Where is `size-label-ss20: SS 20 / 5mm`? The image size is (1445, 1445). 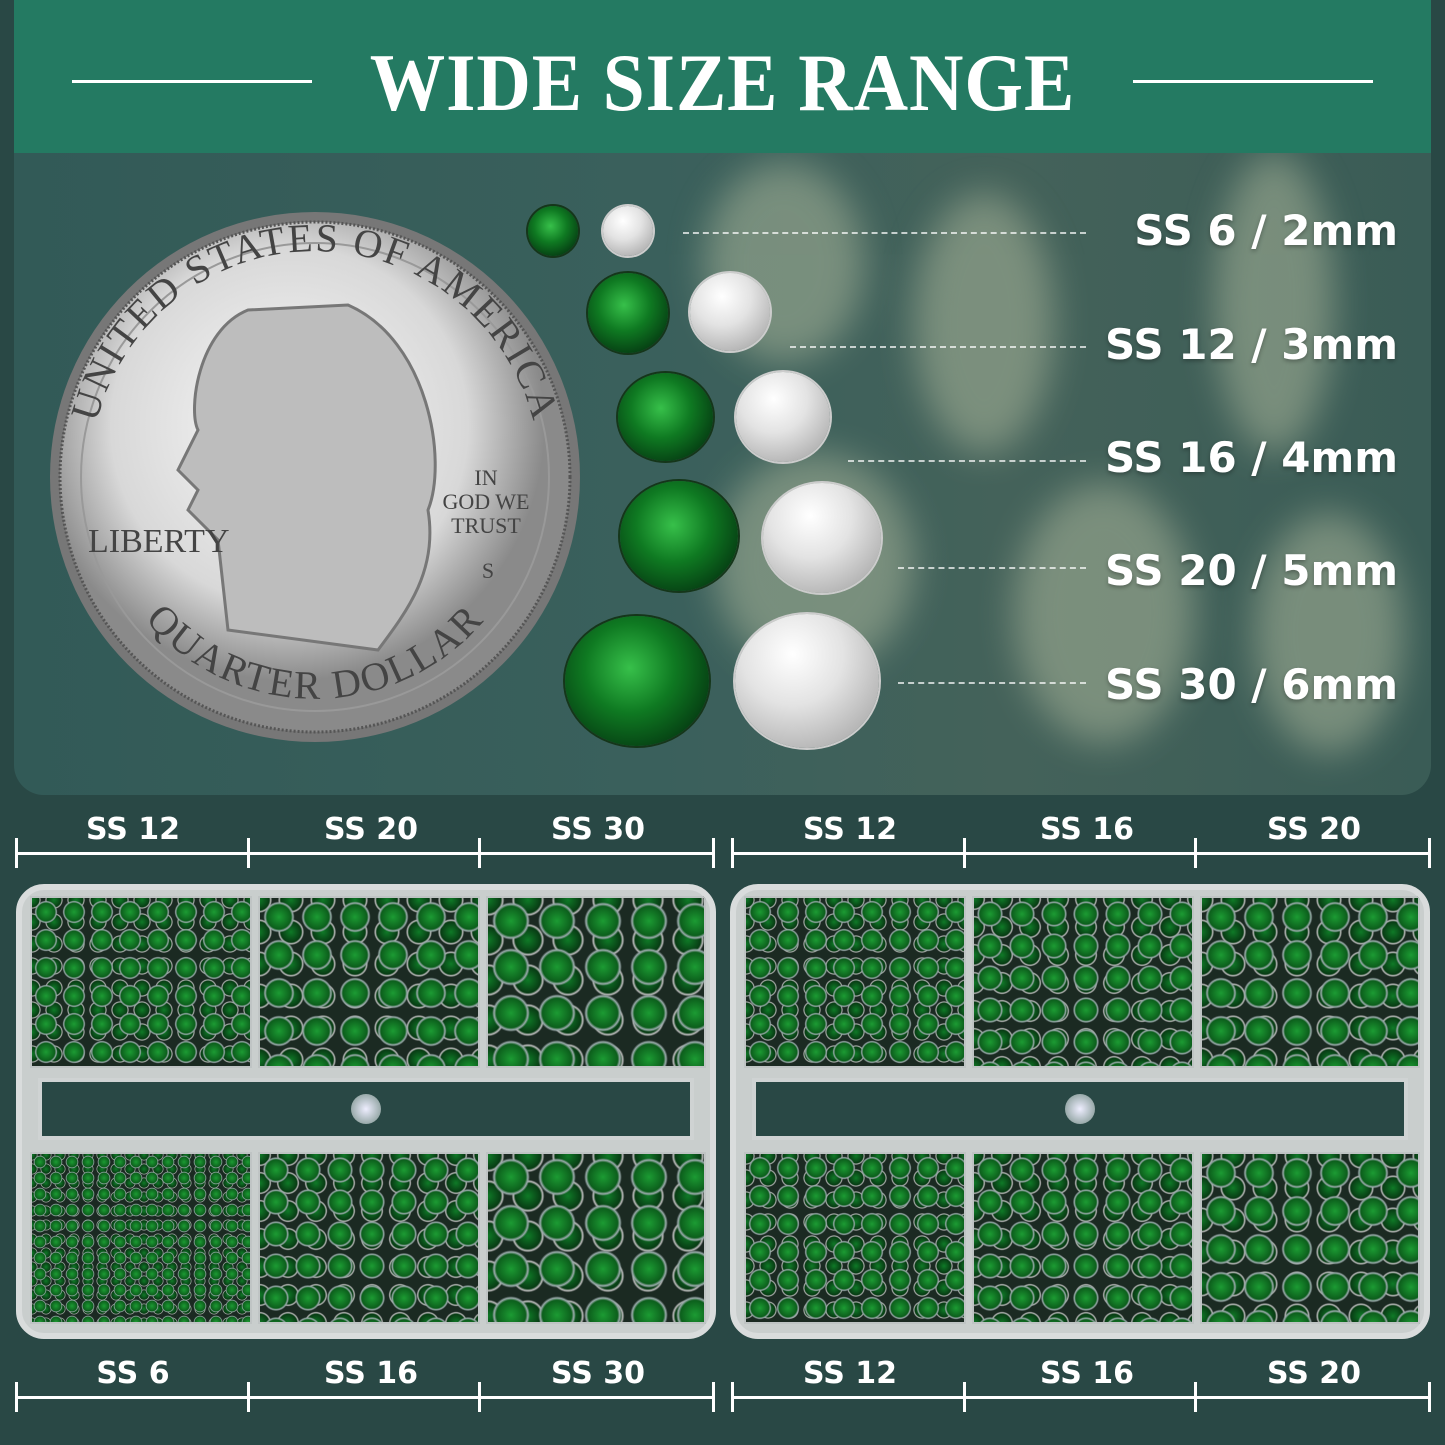
size-label-ss20: SS 20 / 5mm is located at coordinates (1251, 570).